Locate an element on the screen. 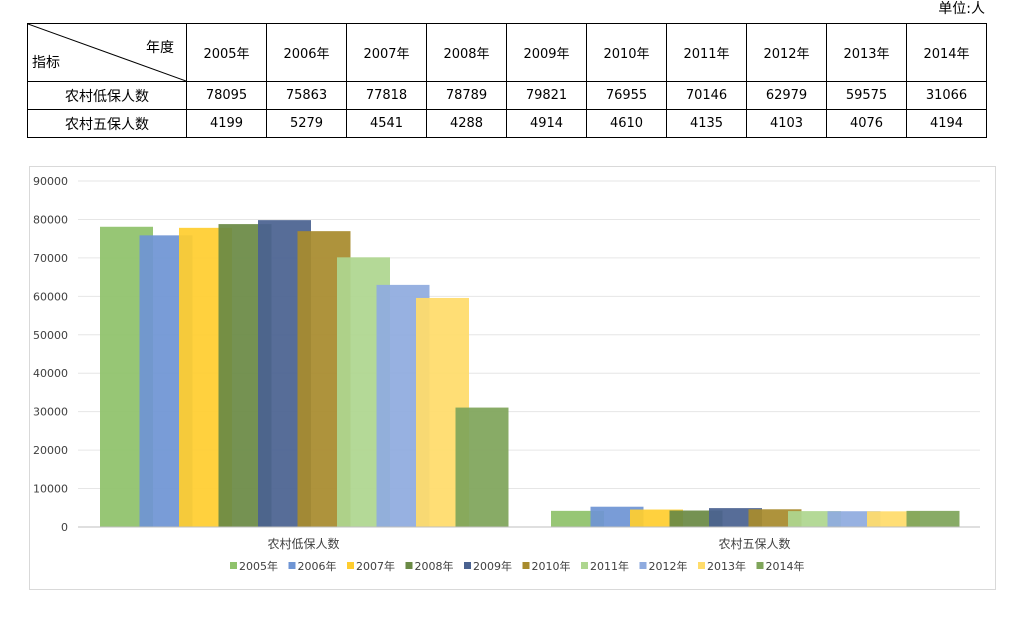 The height and width of the screenshot is (638, 1023). x-tick-label: 农村低保人数 is located at coordinates (303, 543).